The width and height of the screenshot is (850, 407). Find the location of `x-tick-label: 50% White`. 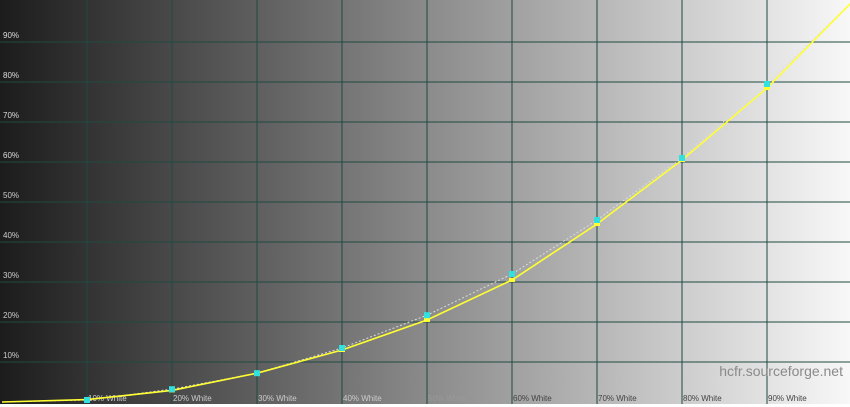

x-tick-label: 50% White is located at coordinates (447, 398).